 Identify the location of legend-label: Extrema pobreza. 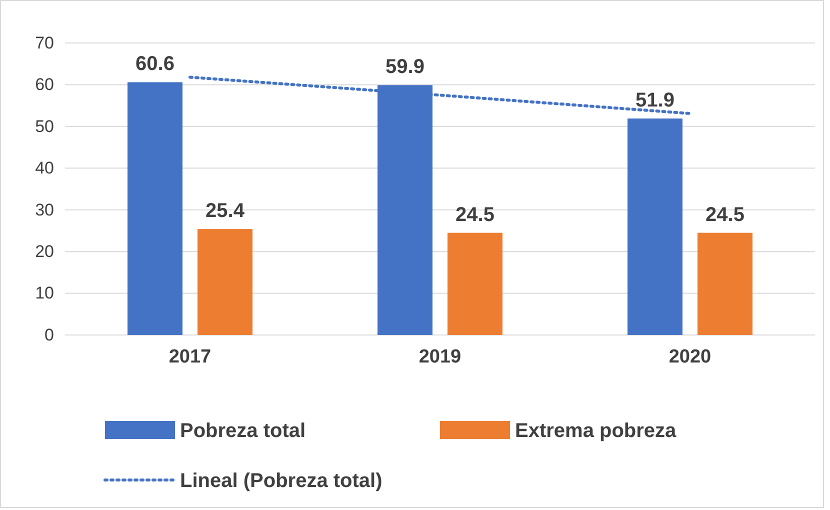
(596, 431).